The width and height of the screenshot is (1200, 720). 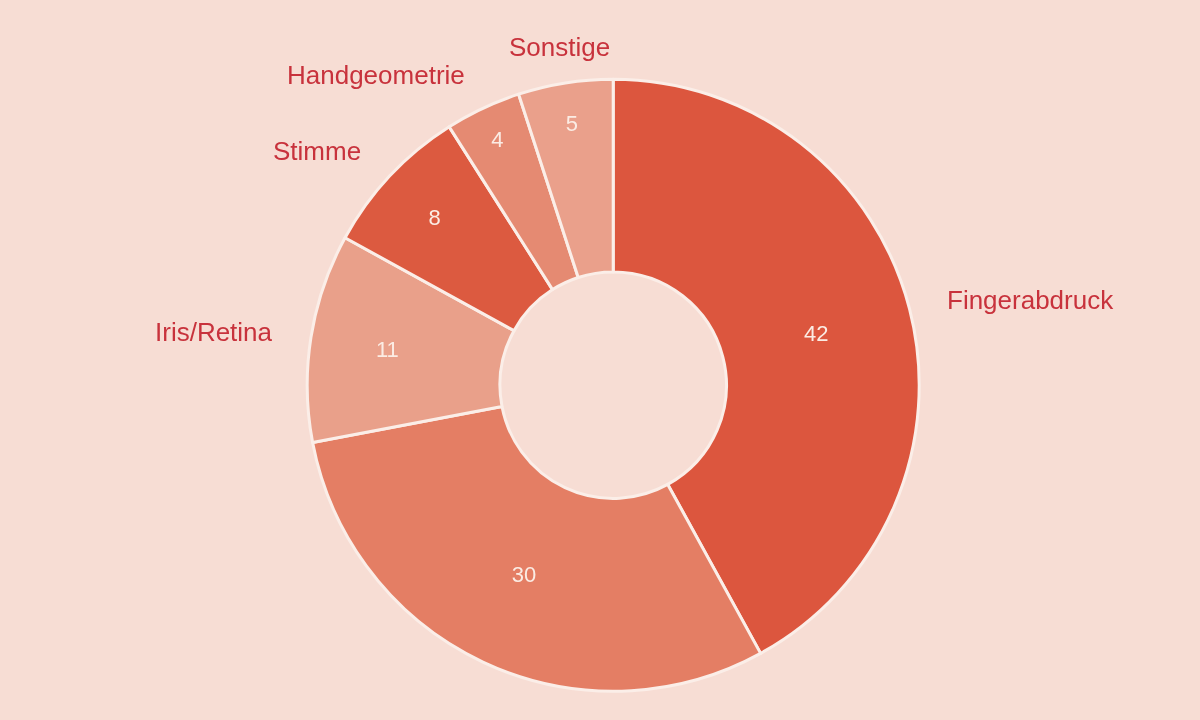 What do you see at coordinates (571, 124) in the screenshot?
I see `data-label: 5` at bounding box center [571, 124].